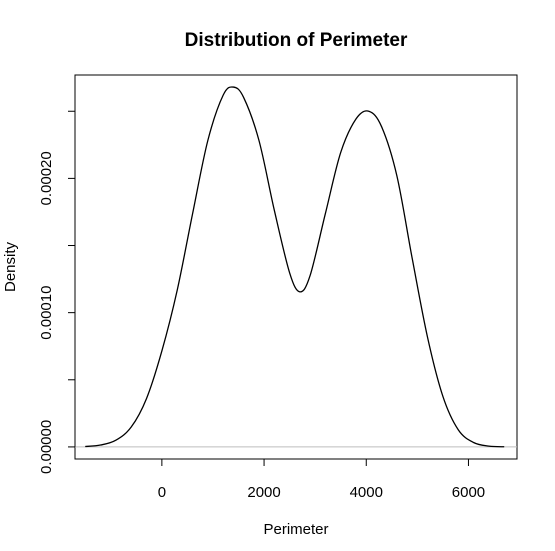  Describe the element at coordinates (263, 492) in the screenshot. I see `x-tick-label: 2000` at that location.